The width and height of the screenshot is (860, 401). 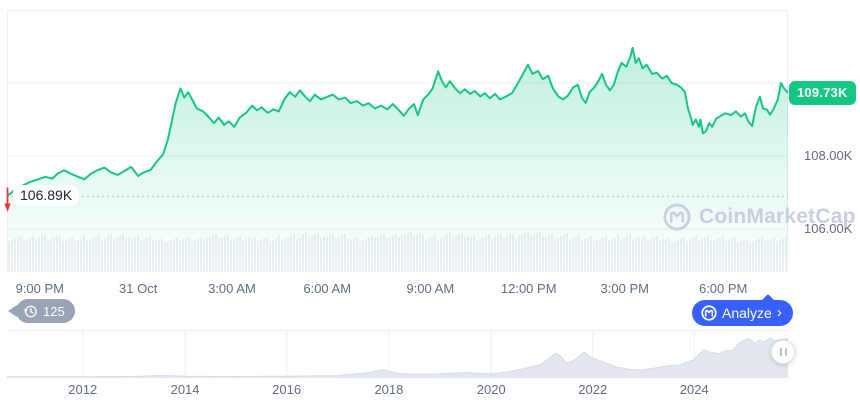 I want to click on current-price-badge: 109.73K, so click(x=822, y=92).